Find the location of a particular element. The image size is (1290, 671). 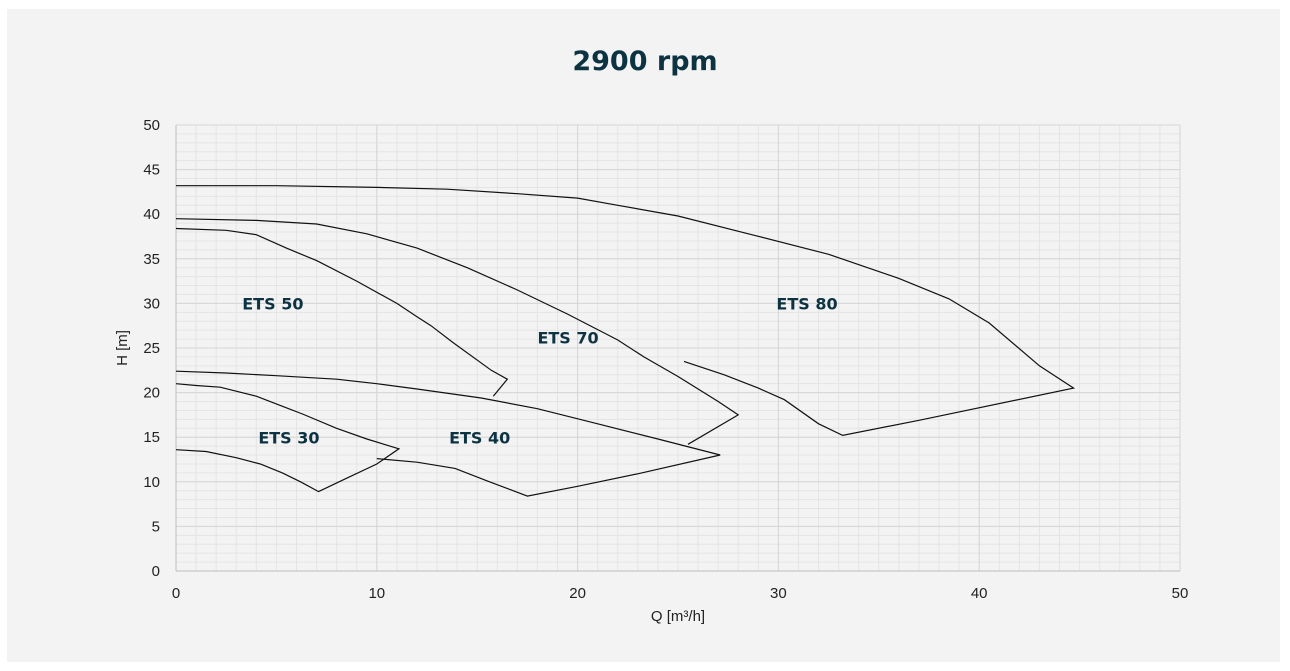

y-tick-labels: 0 5 10 15 20 25 30 35 40 45 50 is located at coordinates (151, 348).